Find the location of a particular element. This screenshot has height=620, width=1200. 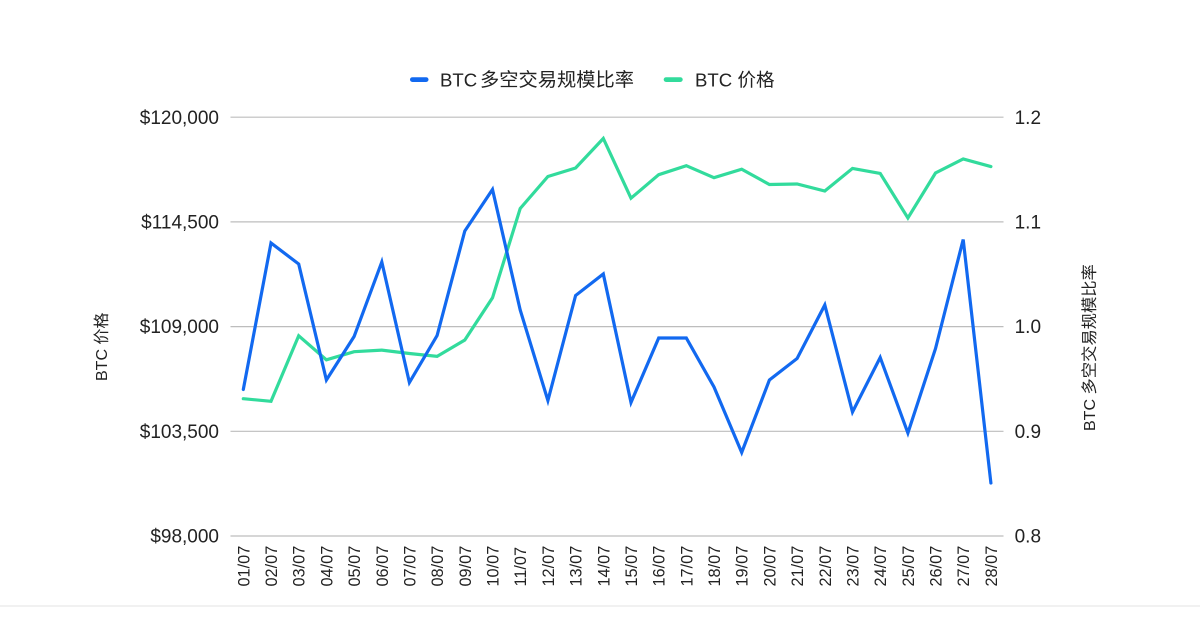

svg-text: 06/07 is located at coordinates (383, 566).